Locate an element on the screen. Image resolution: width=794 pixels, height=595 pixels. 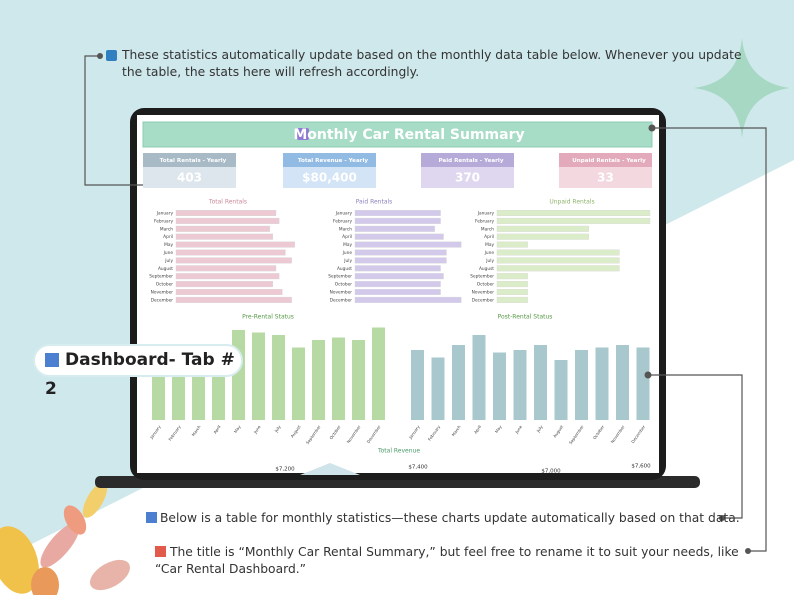
chart-title: Paid Rentals is located at coordinates (374, 202).